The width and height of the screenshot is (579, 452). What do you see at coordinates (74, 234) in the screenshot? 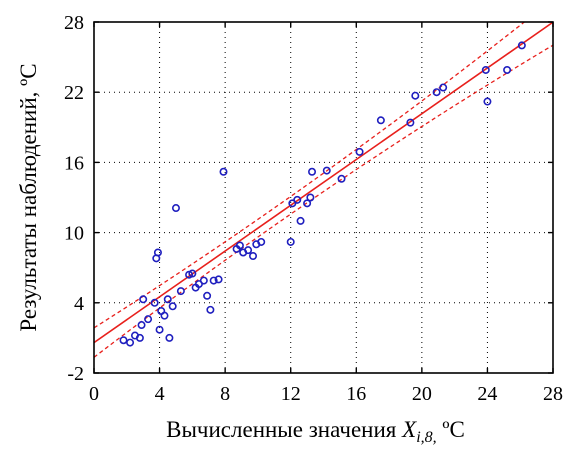
I see `y-tick-label: 10` at bounding box center [74, 234].